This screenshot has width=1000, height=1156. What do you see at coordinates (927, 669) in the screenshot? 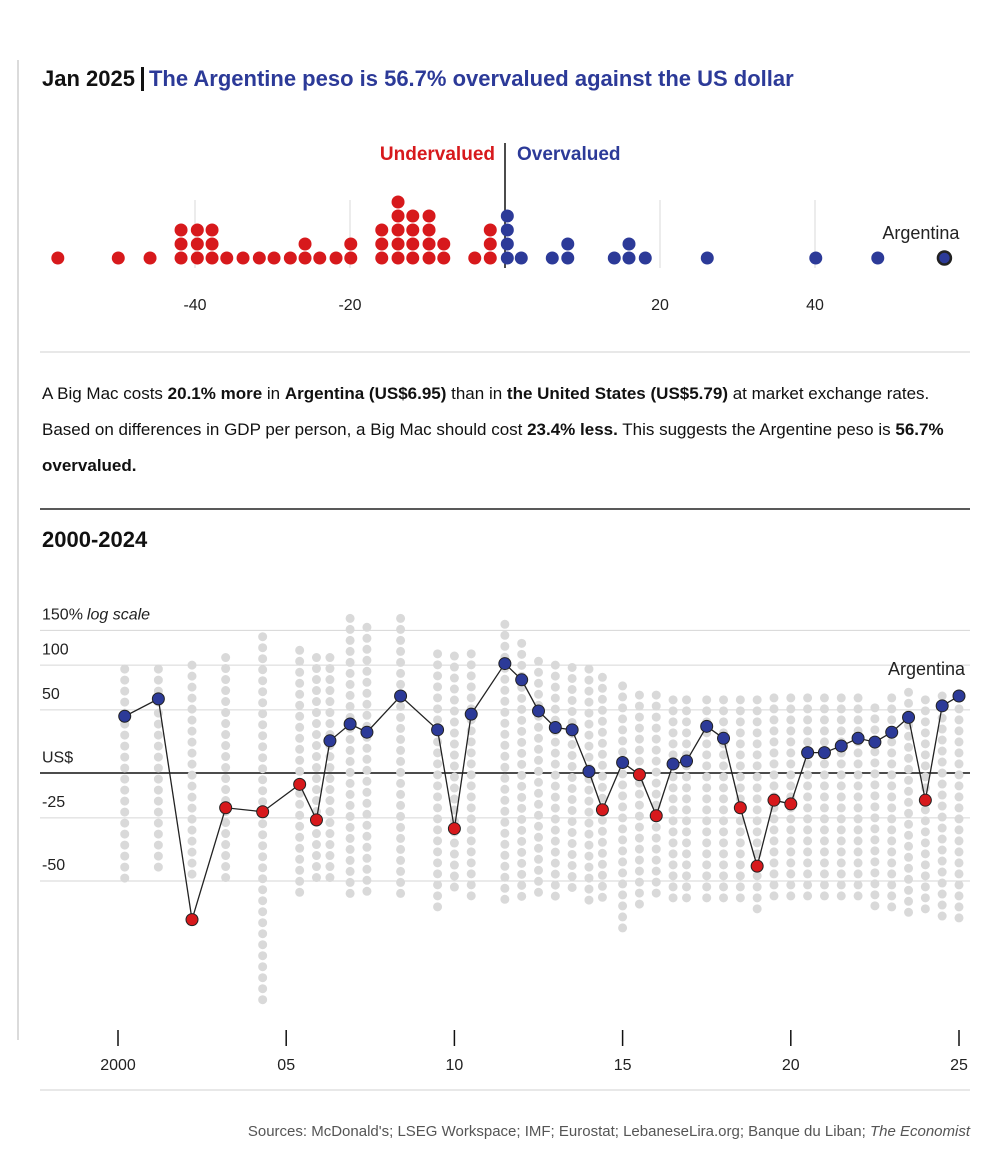
I see `series-label: Argentina` at bounding box center [927, 669].